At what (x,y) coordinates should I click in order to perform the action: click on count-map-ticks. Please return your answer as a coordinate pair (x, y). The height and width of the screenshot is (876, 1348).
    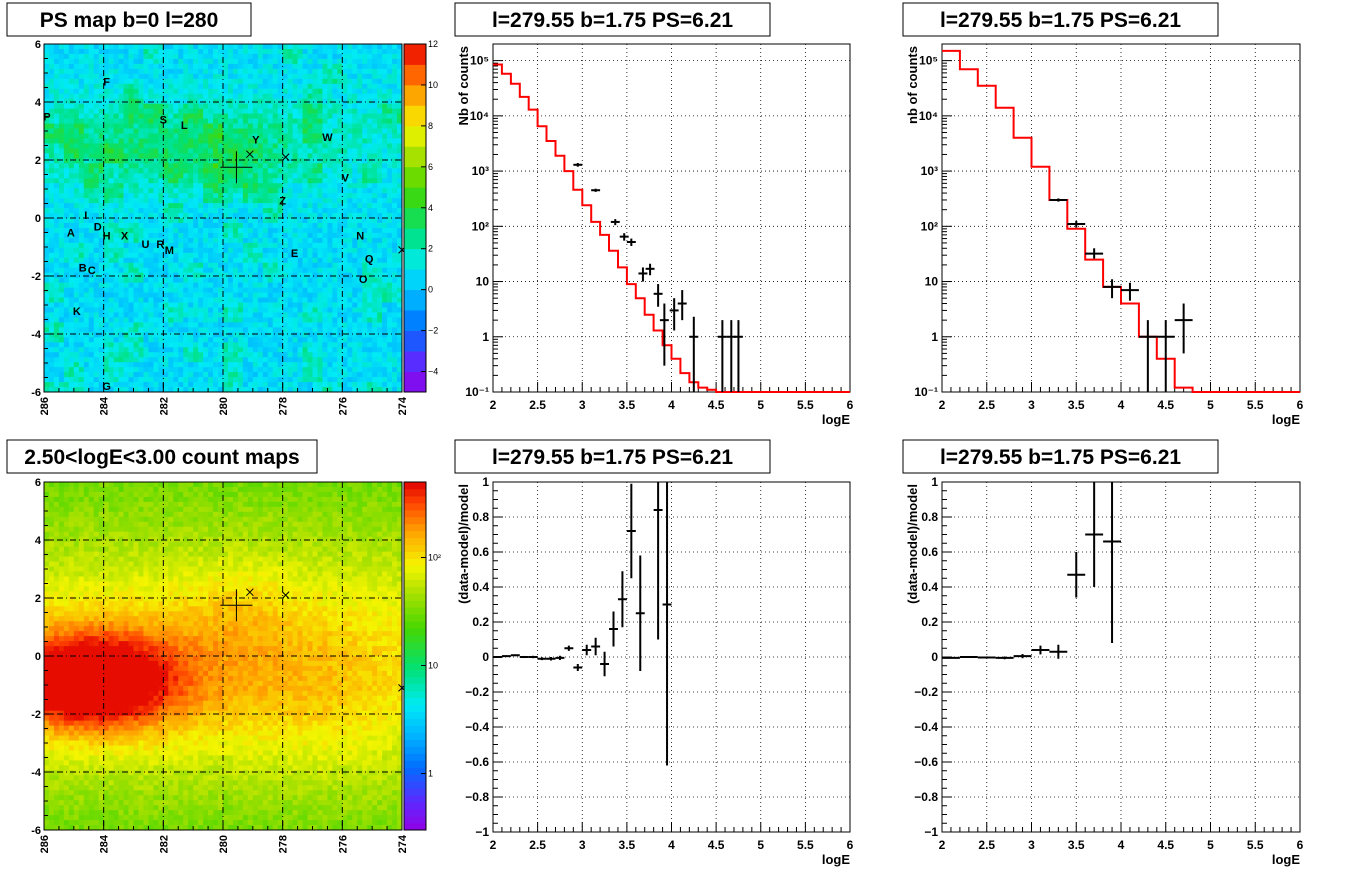
    Looking at the image, I should click on (223, 656).